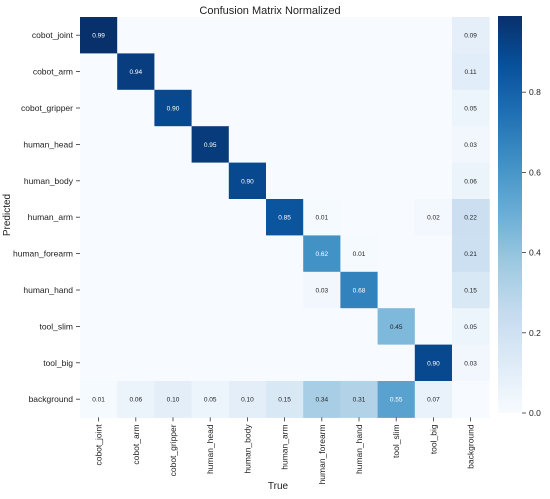  Describe the element at coordinates (278, 486) in the screenshot. I see `x-axis-label: True` at that location.